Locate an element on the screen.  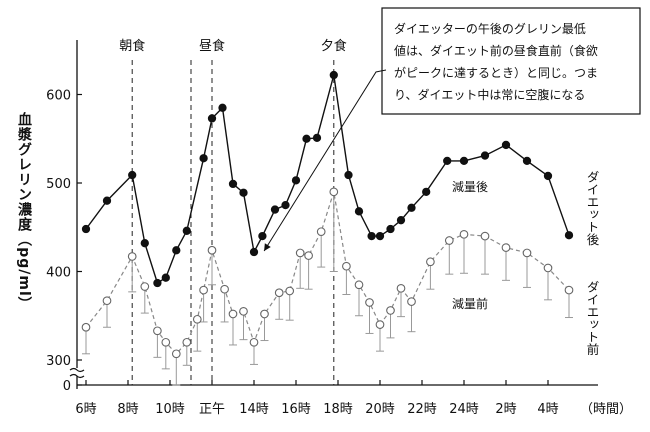
y-tick-label: 300 is located at coordinates (58, 361).